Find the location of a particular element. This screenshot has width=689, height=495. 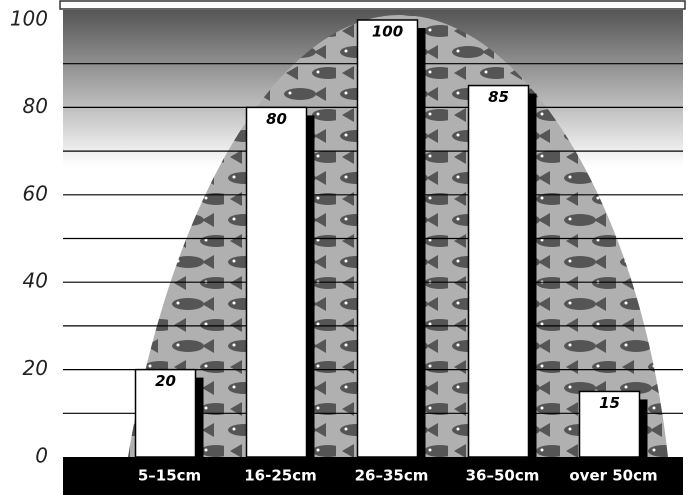

value-label: 20 is located at coordinates (165, 381).